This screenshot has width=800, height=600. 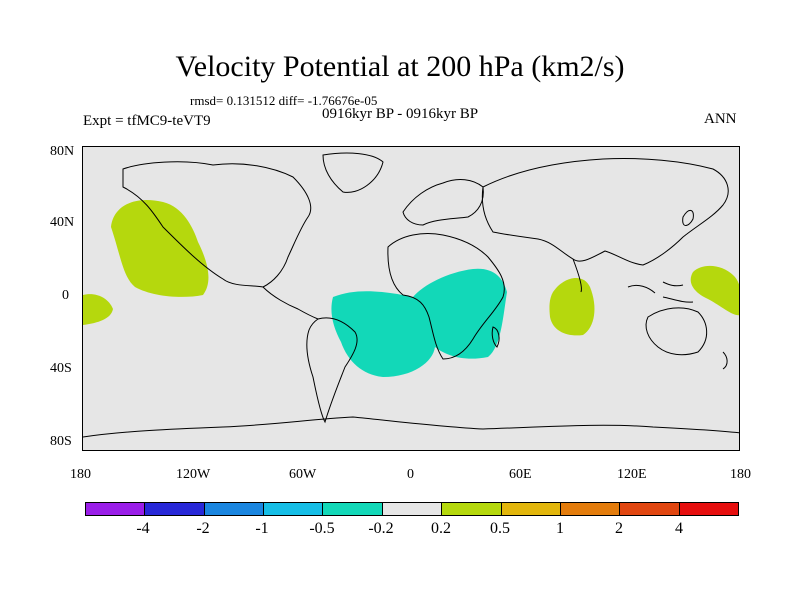 I want to click on lon-label-60w: 60W, so click(x=303, y=474).